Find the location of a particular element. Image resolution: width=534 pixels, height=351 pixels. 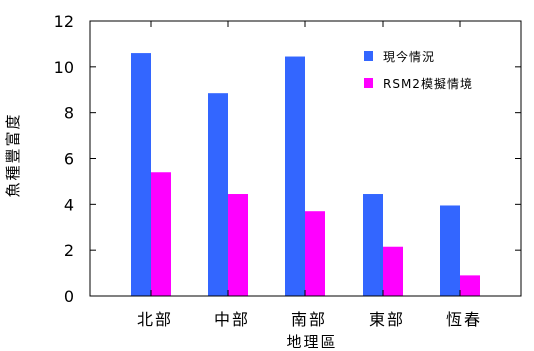

y-tick-label-3: 6 is located at coordinates (69, 159).